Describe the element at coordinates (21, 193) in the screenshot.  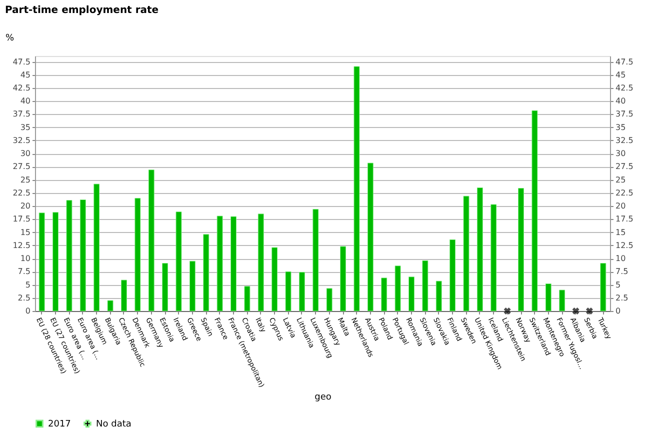
I see `y-tick-label: 22.5` at that location.